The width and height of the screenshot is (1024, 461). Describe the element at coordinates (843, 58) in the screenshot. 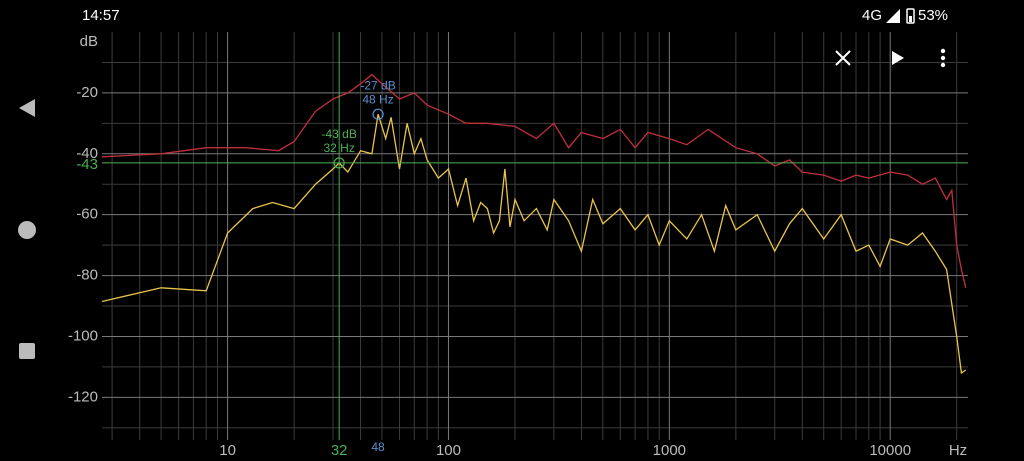

I see `close-button` at that location.